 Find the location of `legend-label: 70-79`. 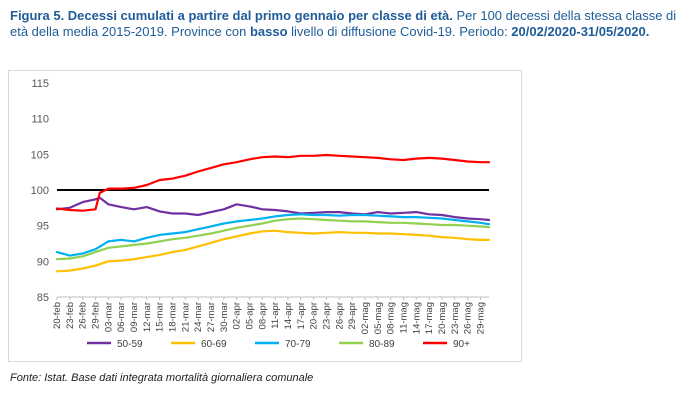

legend-label: 70-79 is located at coordinates (298, 344).